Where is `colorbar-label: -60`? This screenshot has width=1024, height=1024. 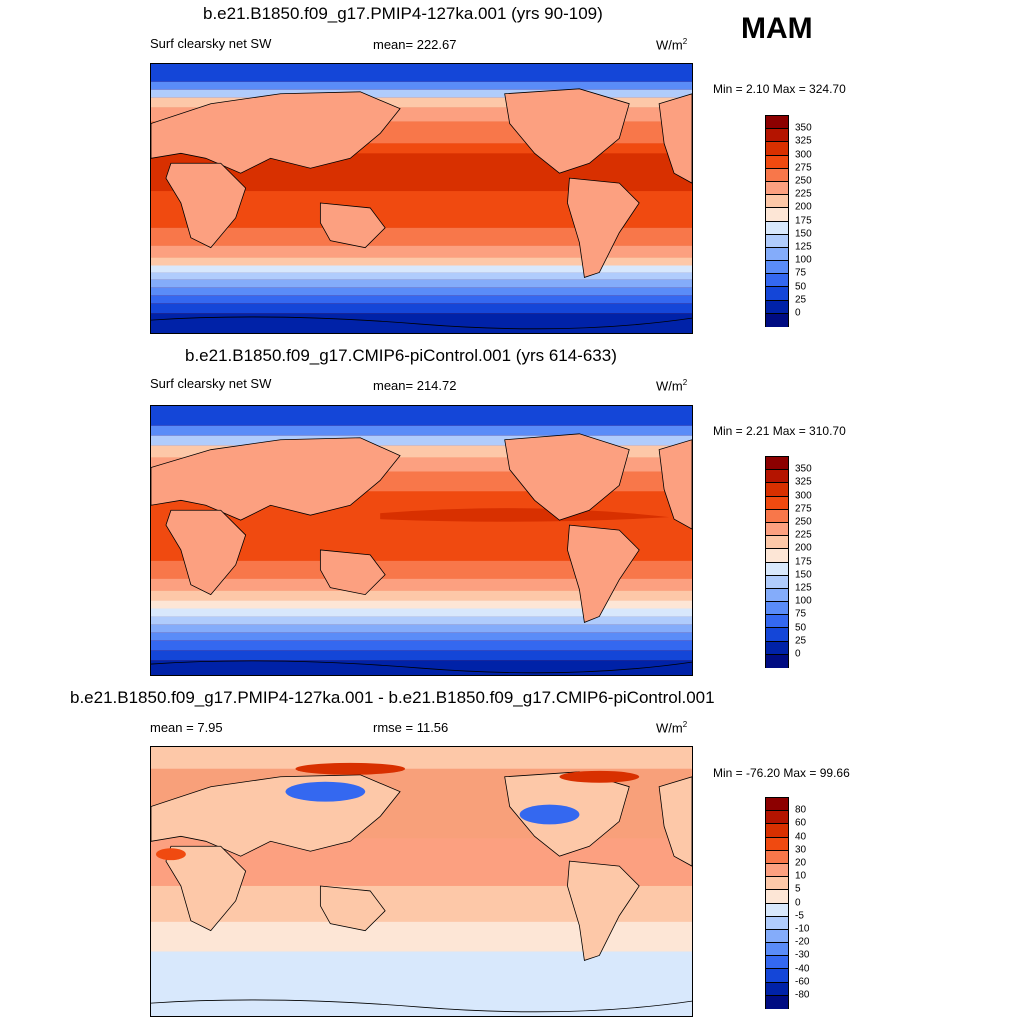 colorbar-label: -60 is located at coordinates (802, 982).